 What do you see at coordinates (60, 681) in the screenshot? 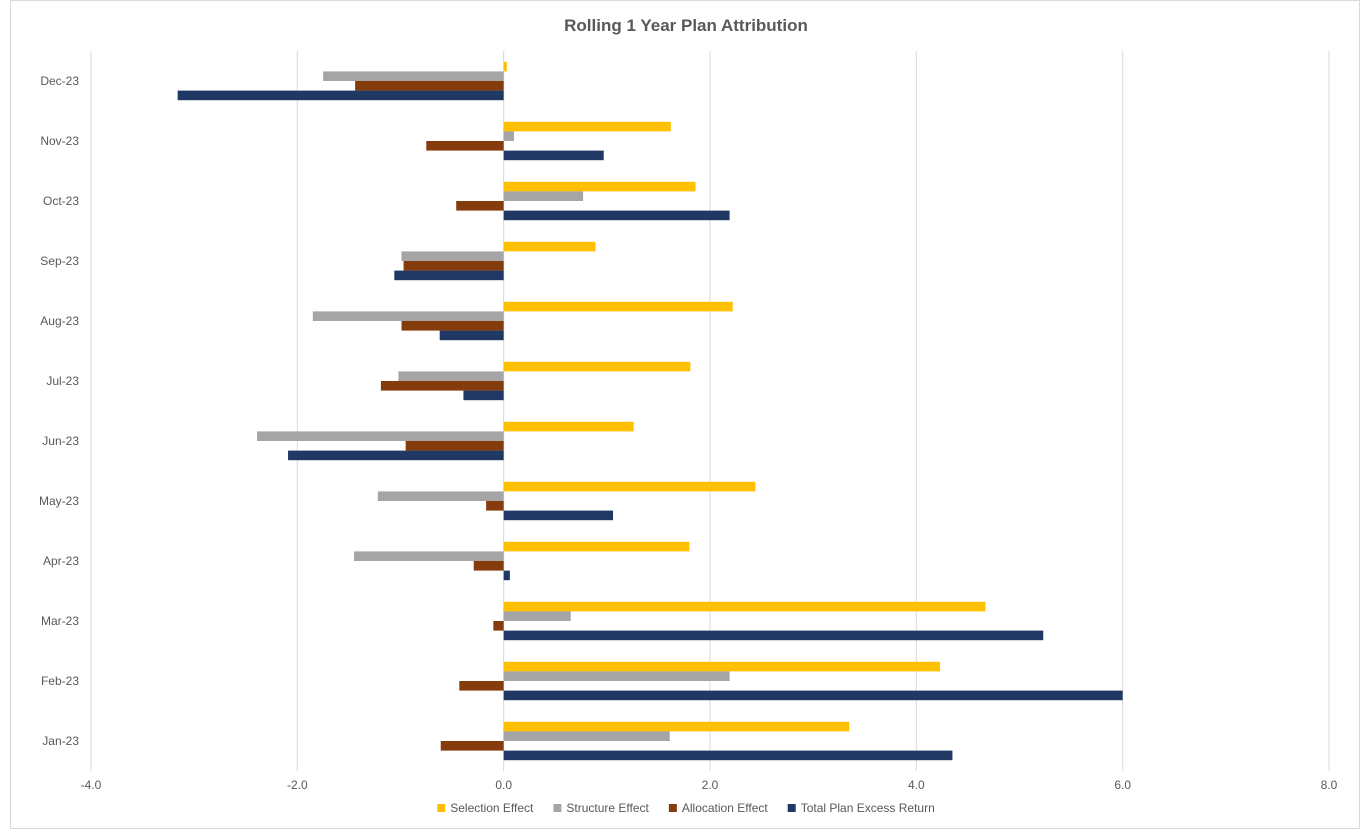
I see `y-category-label: Feb-23` at bounding box center [60, 681].